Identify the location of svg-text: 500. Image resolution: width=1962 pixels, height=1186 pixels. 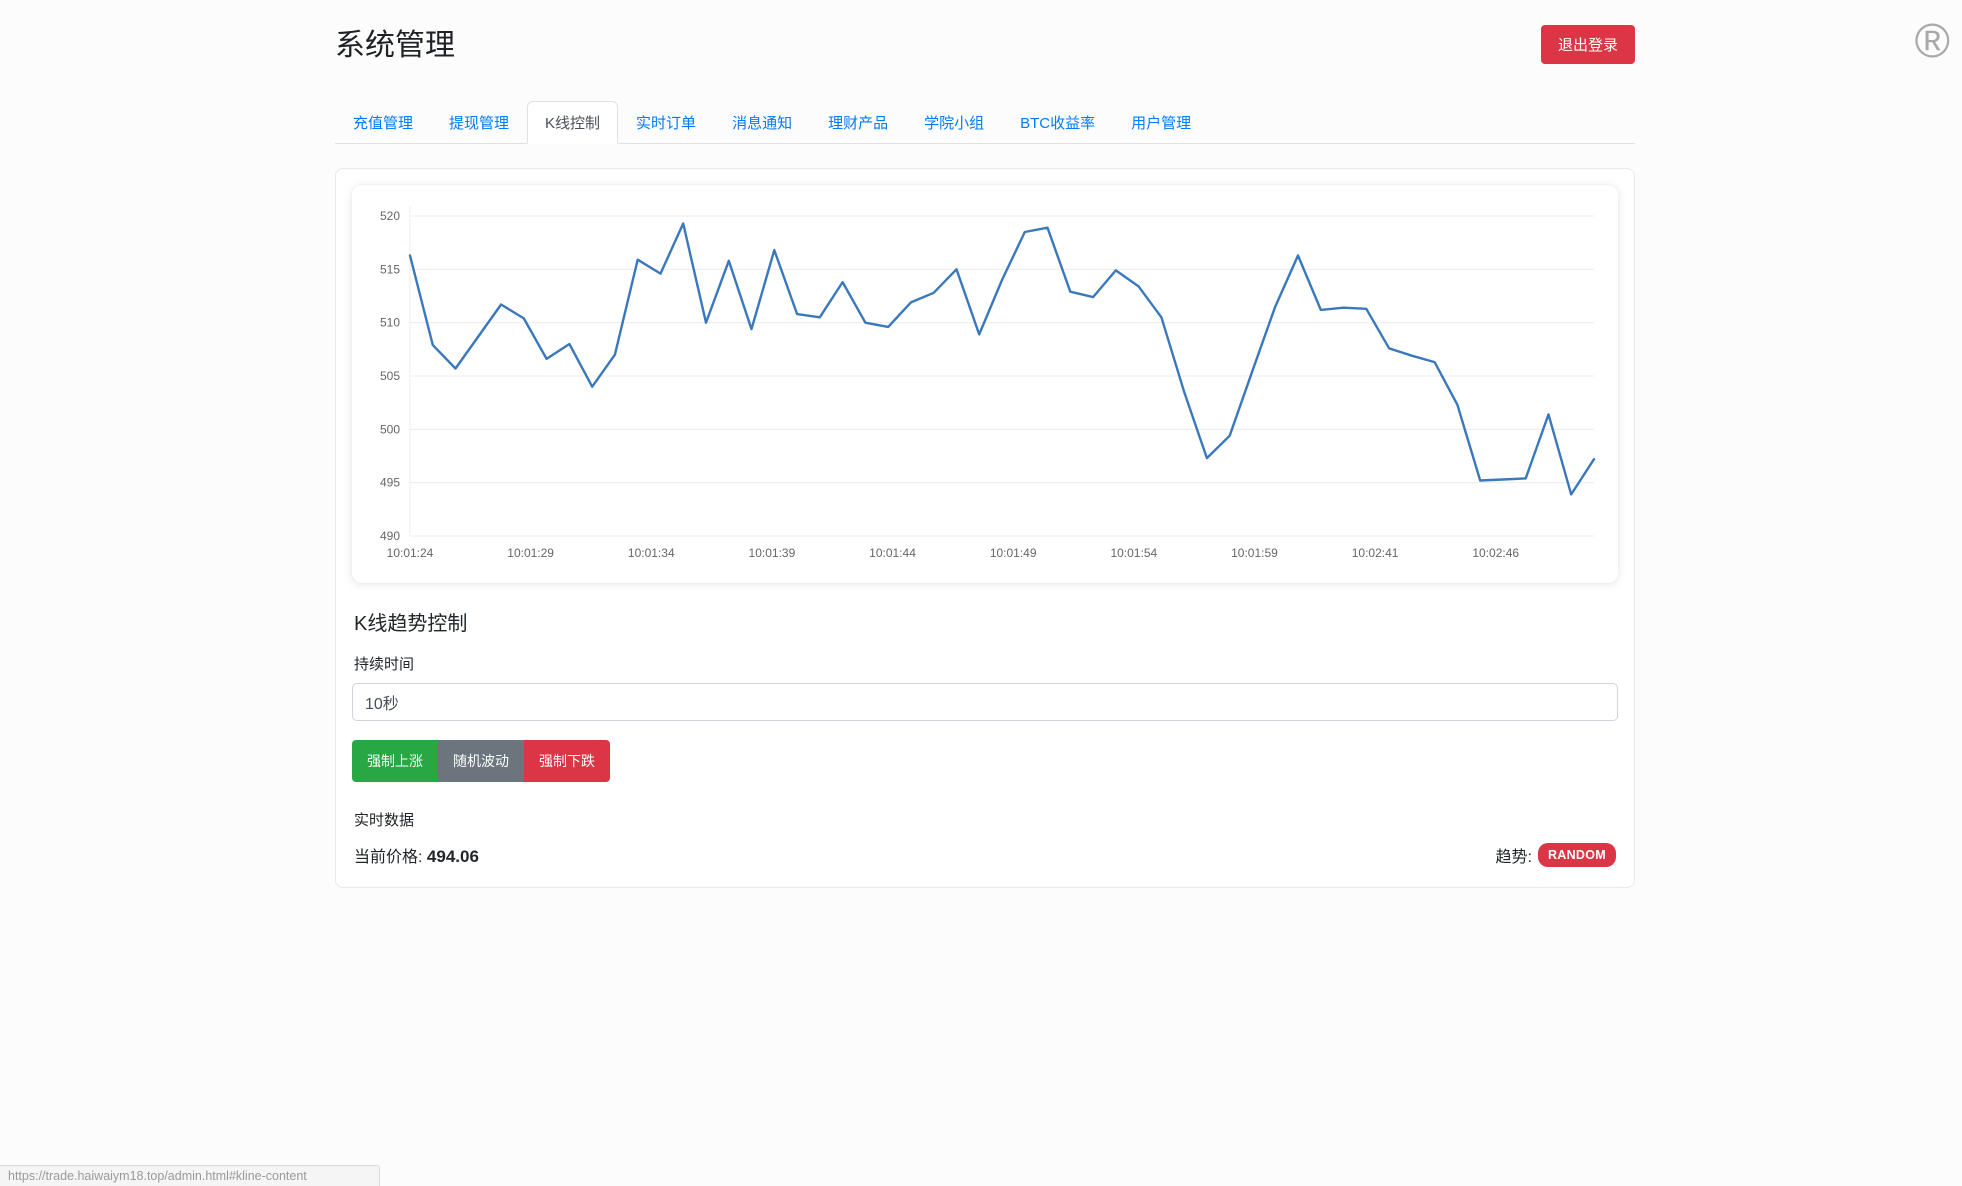
(390, 429).